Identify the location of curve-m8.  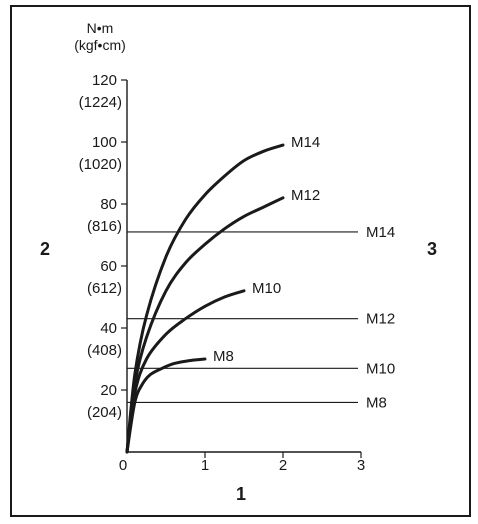
(166, 405).